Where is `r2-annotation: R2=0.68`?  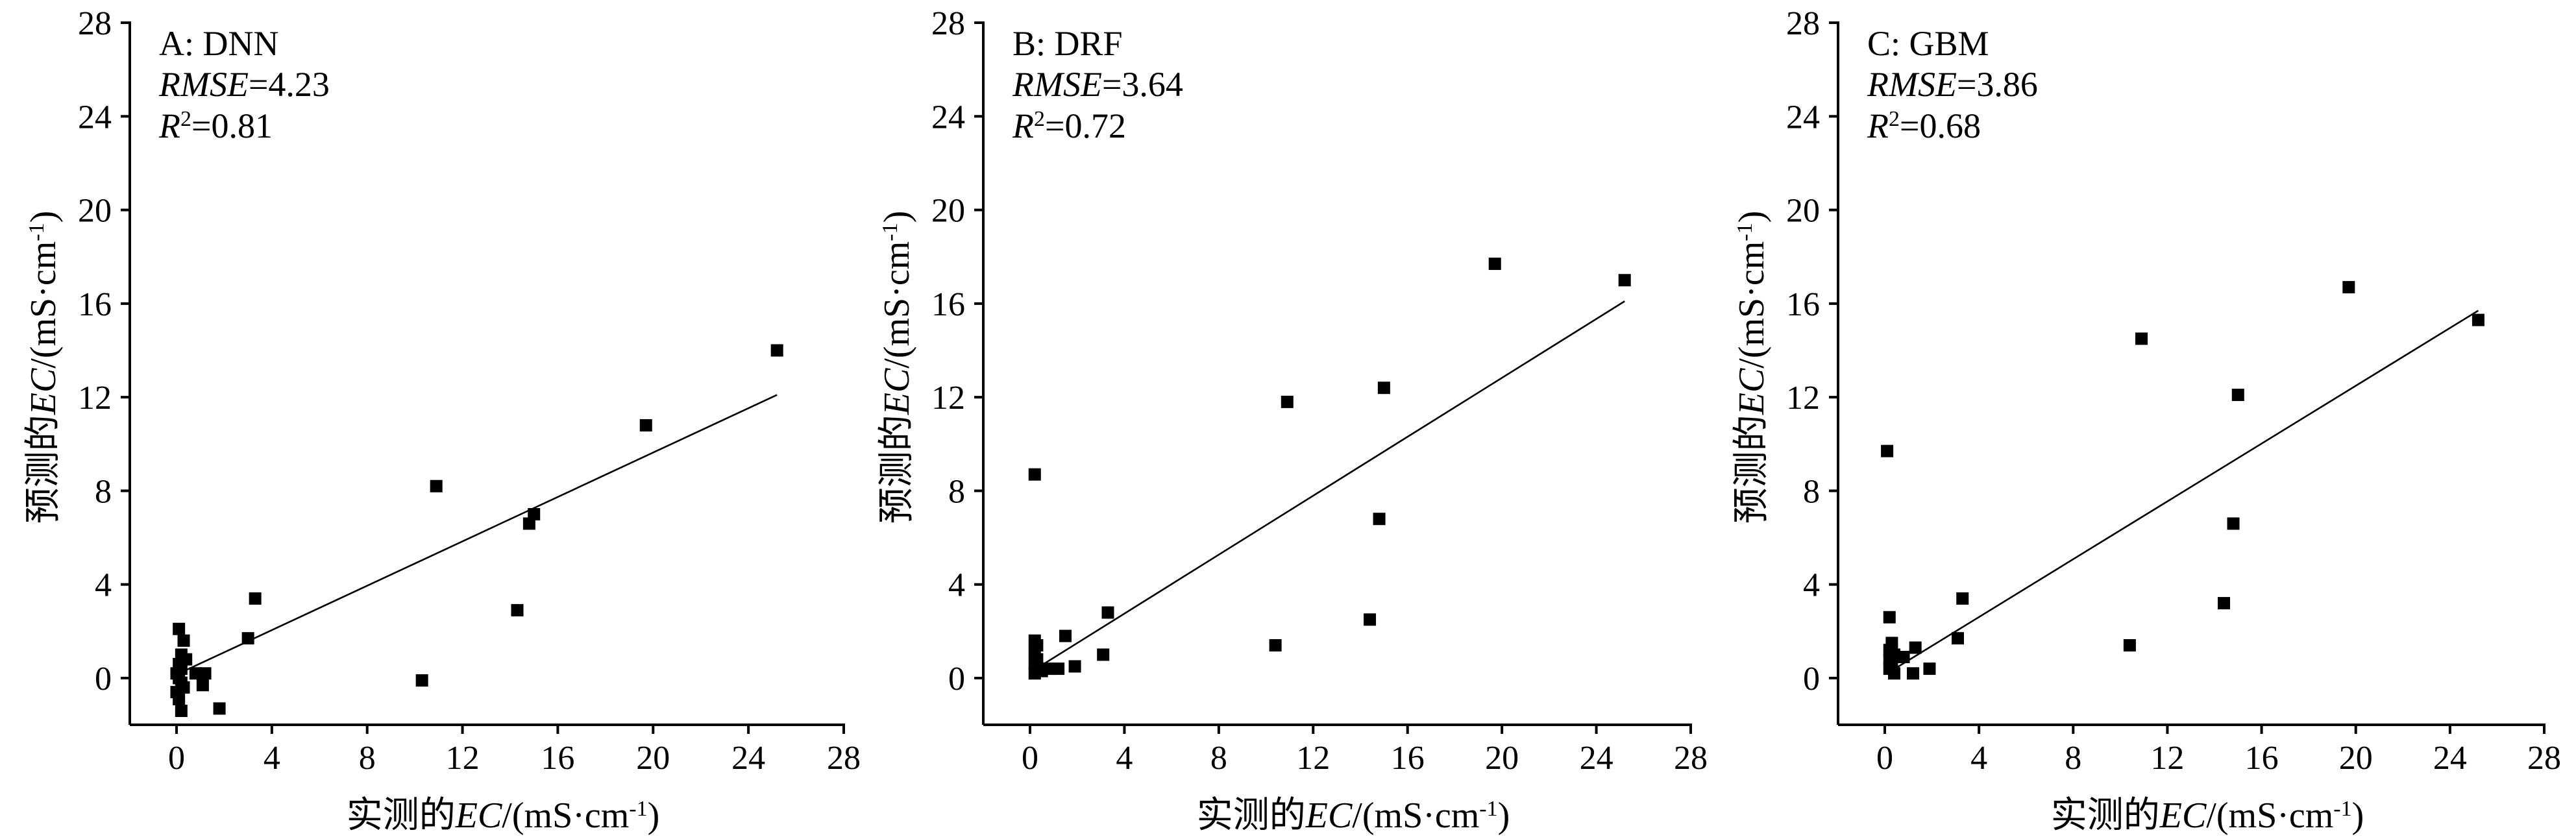 r2-annotation: R2=0.68 is located at coordinates (1924, 125).